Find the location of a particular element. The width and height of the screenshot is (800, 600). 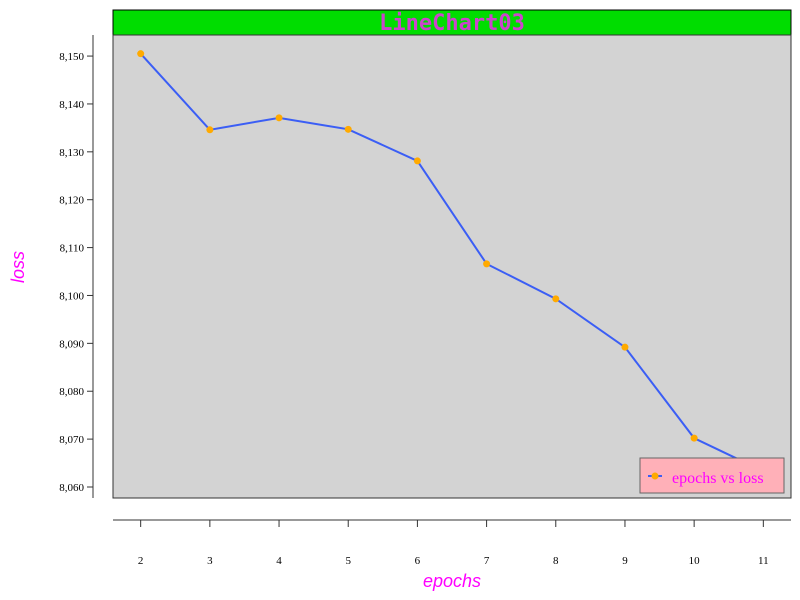

y-tick-label: 8,090 is located at coordinates (71, 344).